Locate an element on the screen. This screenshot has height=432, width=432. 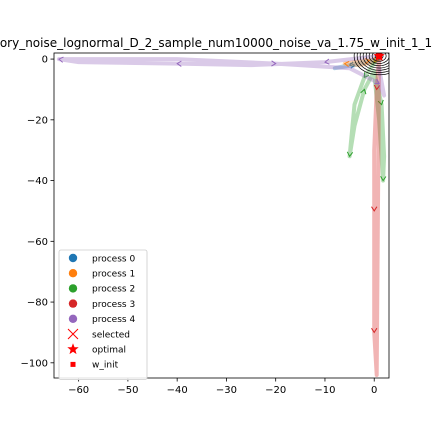
w-init-marker is located at coordinates (379, 56).